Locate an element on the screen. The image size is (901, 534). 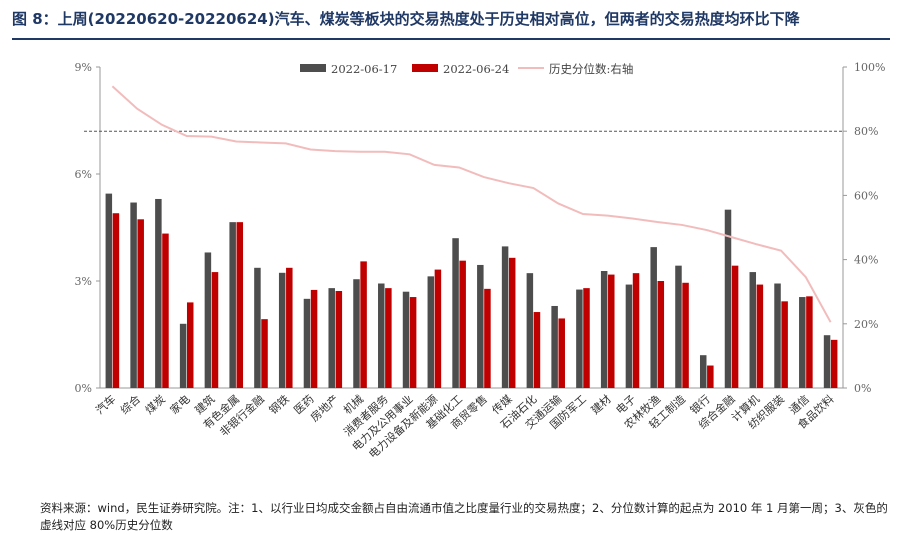
category-label: 房地产 is located at coordinates (324, 408).